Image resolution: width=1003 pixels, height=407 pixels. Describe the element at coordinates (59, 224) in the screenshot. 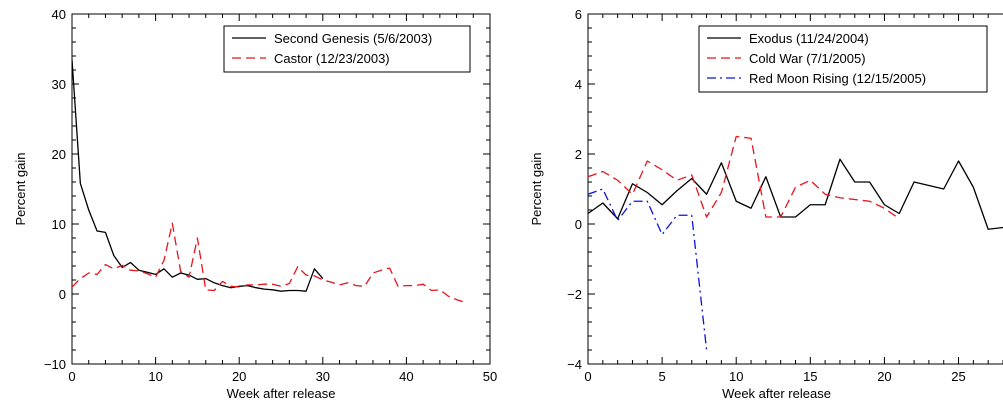

I see `y-tick-label: 10` at that location.